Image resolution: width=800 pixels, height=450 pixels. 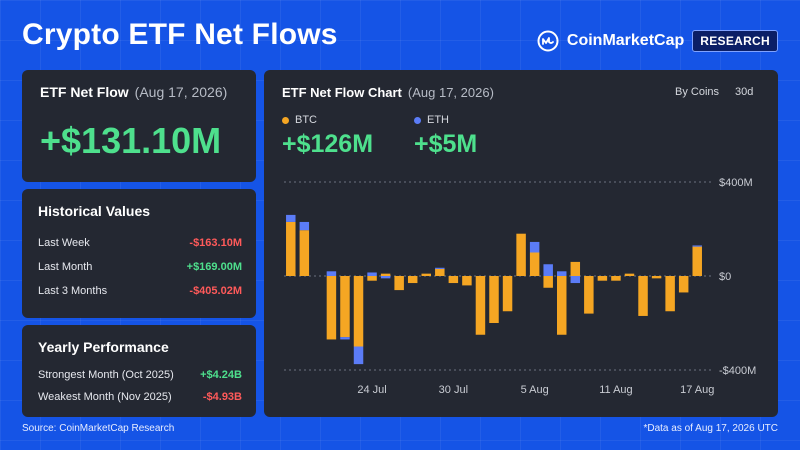 I want to click on legend-eth-label: ETH, so click(x=438, y=120).